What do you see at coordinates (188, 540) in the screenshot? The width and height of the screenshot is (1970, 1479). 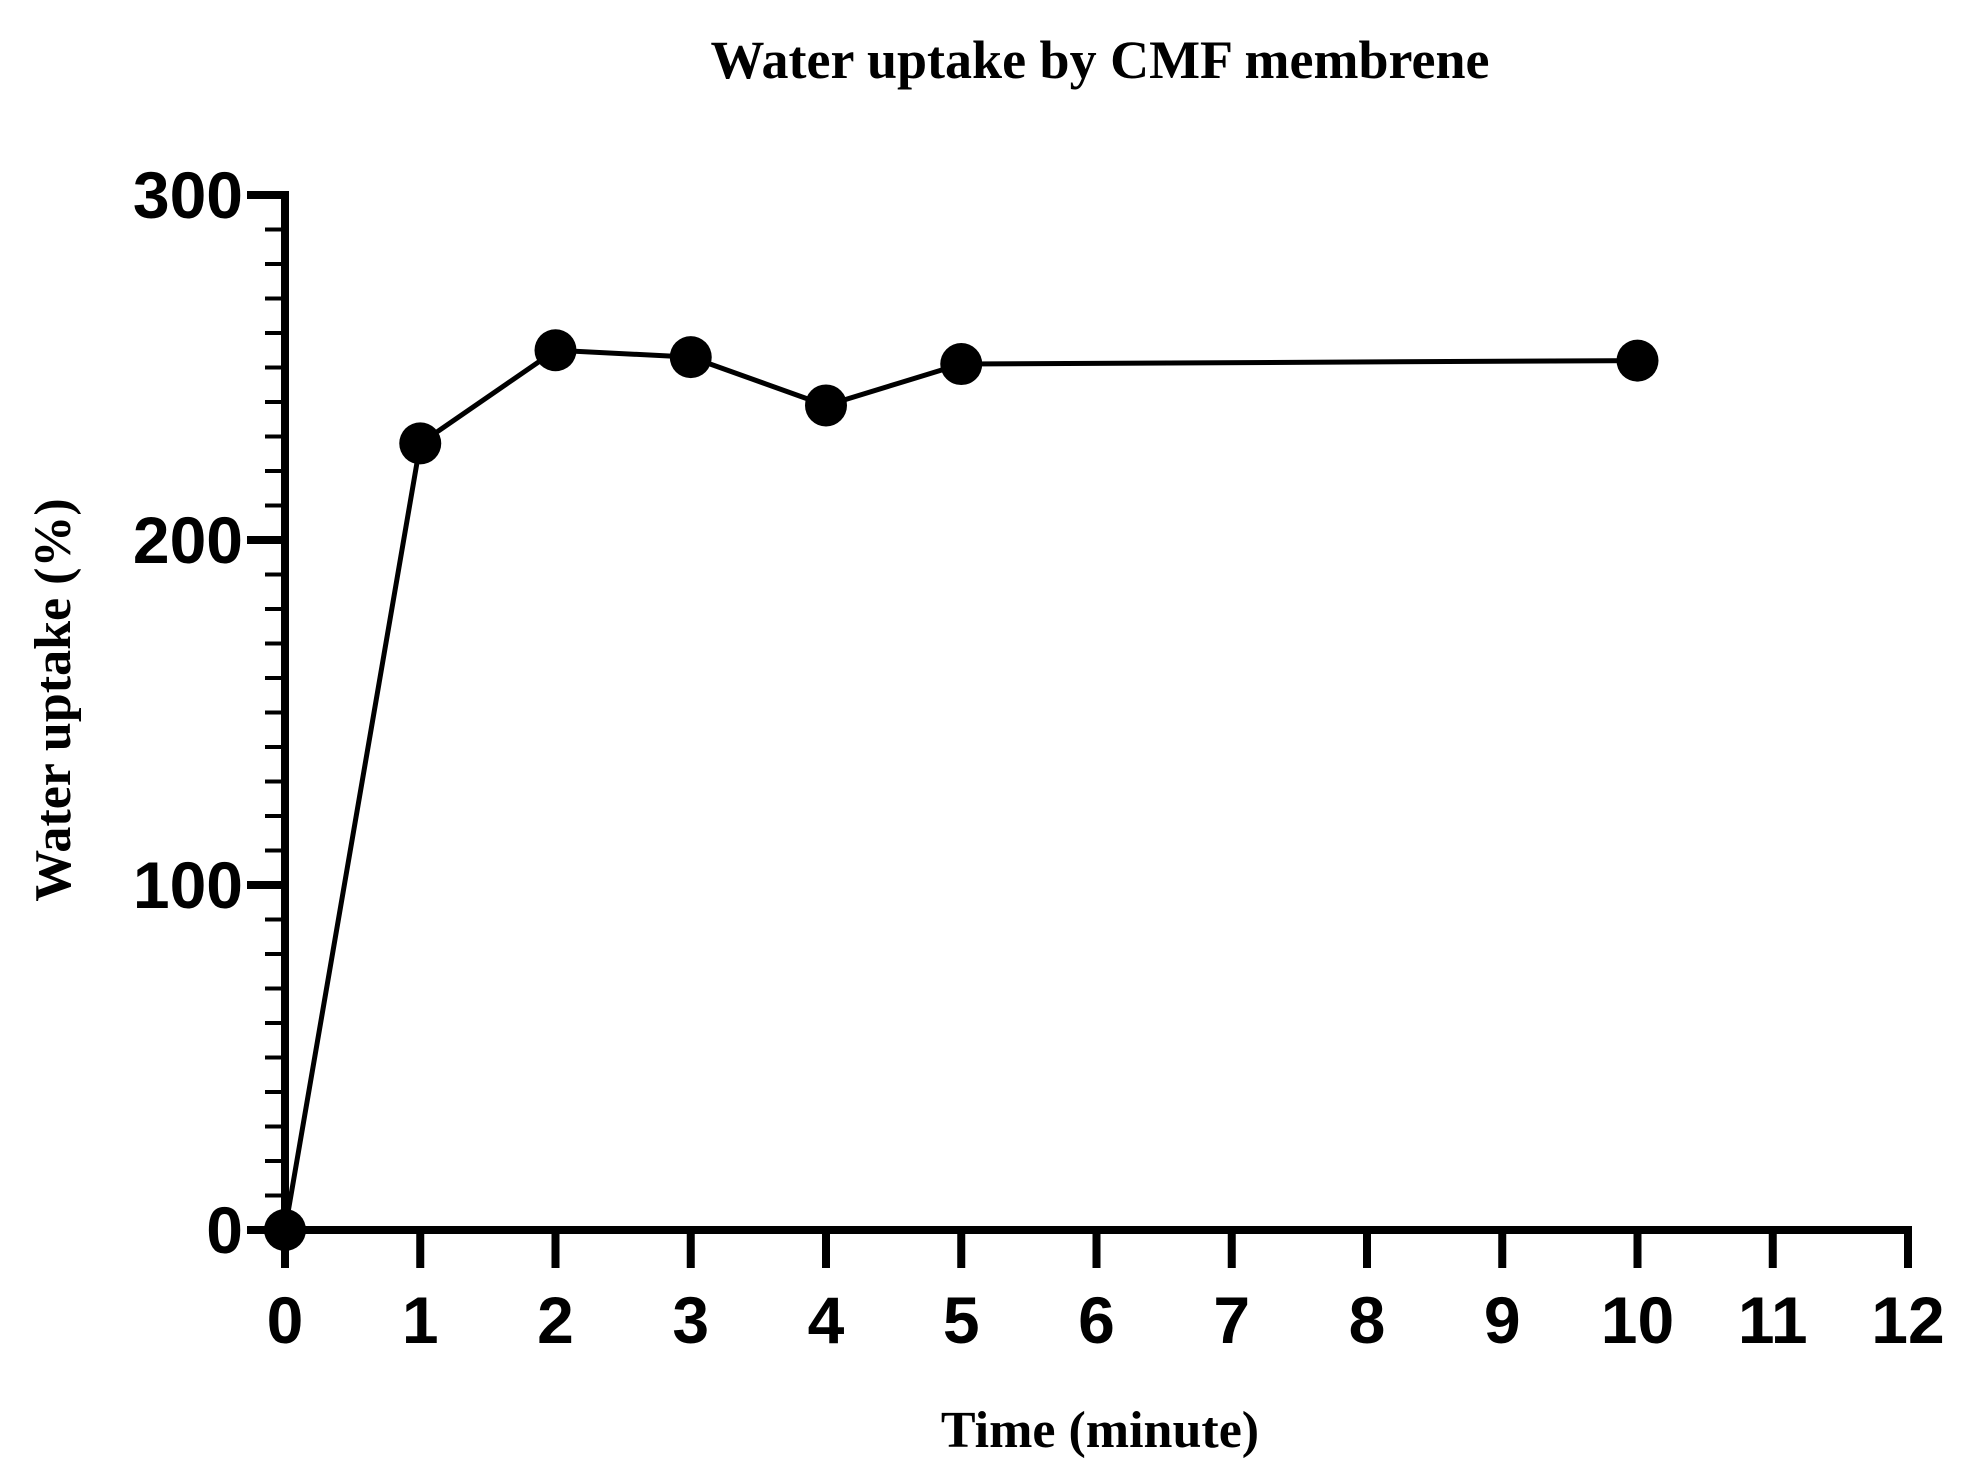 I see `y-tick-label: 200` at bounding box center [188, 540].